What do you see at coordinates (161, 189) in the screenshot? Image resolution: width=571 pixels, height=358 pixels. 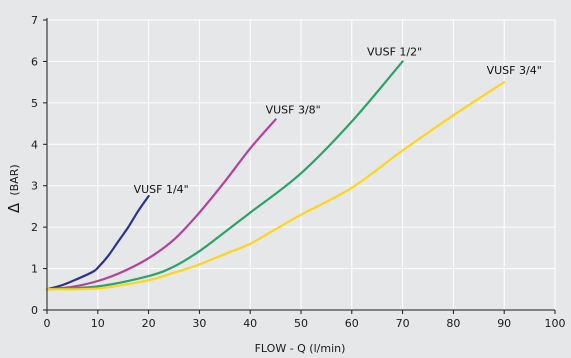 I see `series-label-1: VUSF 1/4"` at bounding box center [161, 189].